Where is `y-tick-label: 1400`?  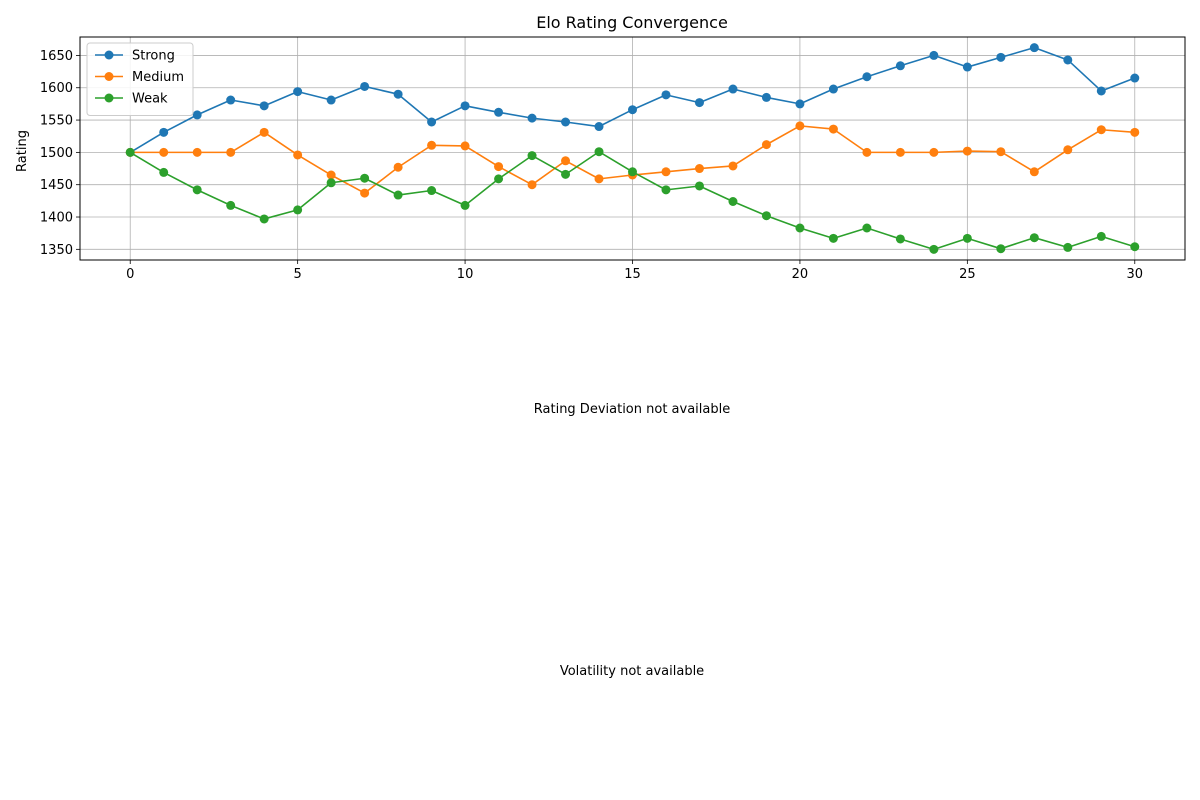 y-tick-label: 1400 is located at coordinates (56, 218).